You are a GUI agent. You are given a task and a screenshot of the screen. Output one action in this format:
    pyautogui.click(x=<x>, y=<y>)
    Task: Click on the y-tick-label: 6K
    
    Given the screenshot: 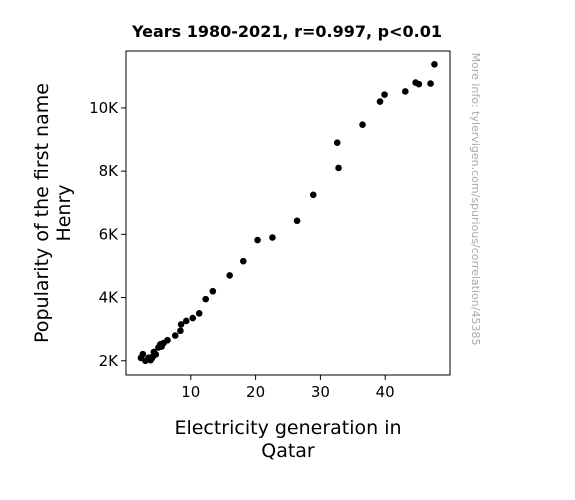 What is the action you would take?
    pyautogui.click(x=109, y=234)
    